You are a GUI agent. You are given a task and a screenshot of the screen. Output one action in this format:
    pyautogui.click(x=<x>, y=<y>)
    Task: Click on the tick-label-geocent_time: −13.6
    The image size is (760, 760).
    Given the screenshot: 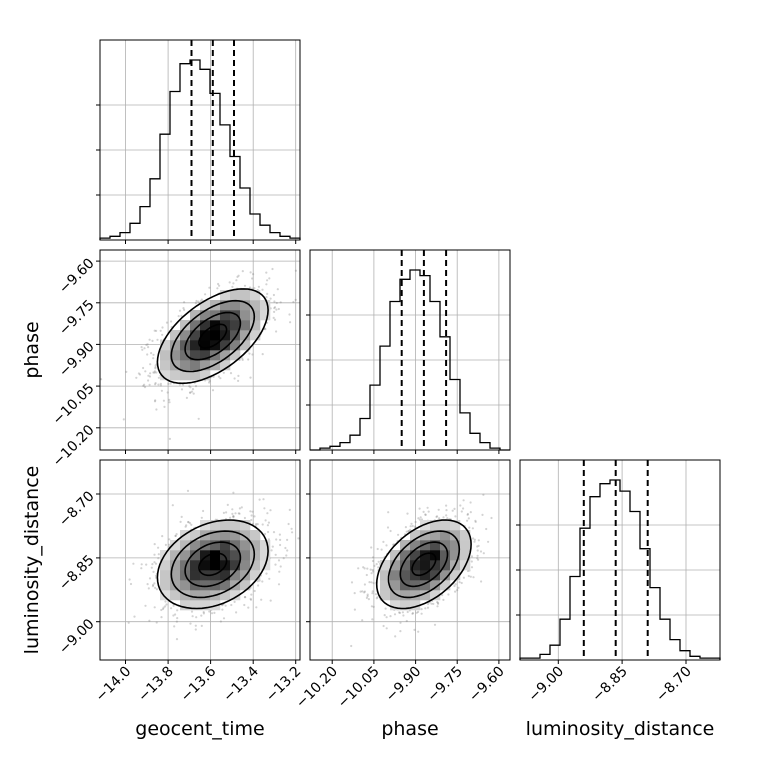 What is the action you would take?
    pyautogui.click(x=199, y=684)
    